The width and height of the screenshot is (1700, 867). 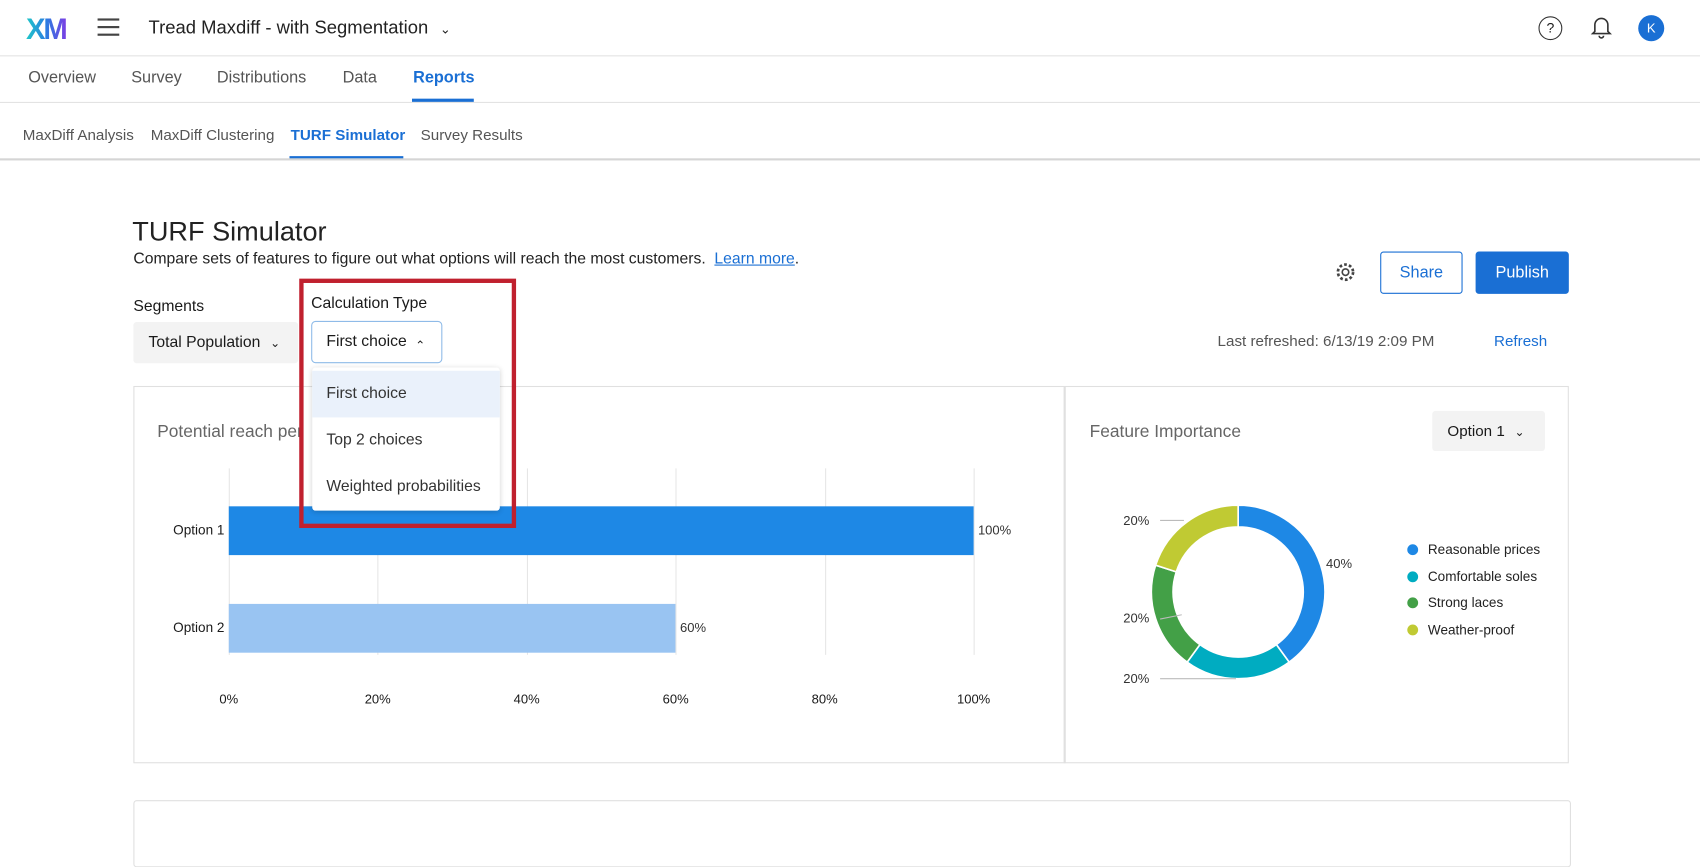 I want to click on subtab-turf-simulator: TURF Simulator, so click(x=348, y=134).